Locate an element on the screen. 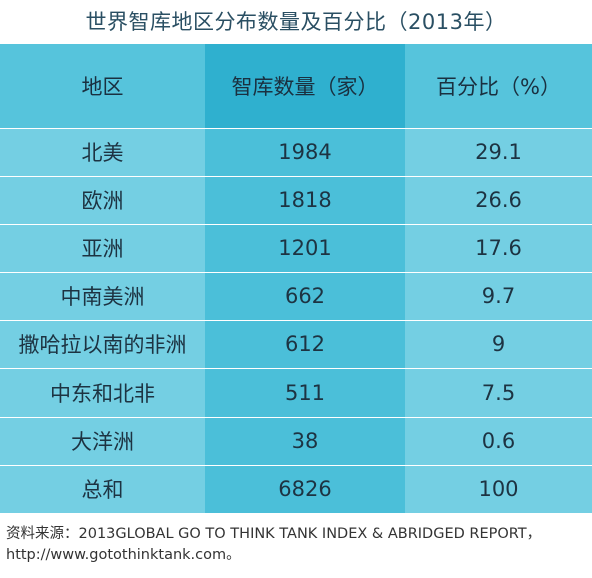  table-row: 总和 6826 100 is located at coordinates (296, 489).